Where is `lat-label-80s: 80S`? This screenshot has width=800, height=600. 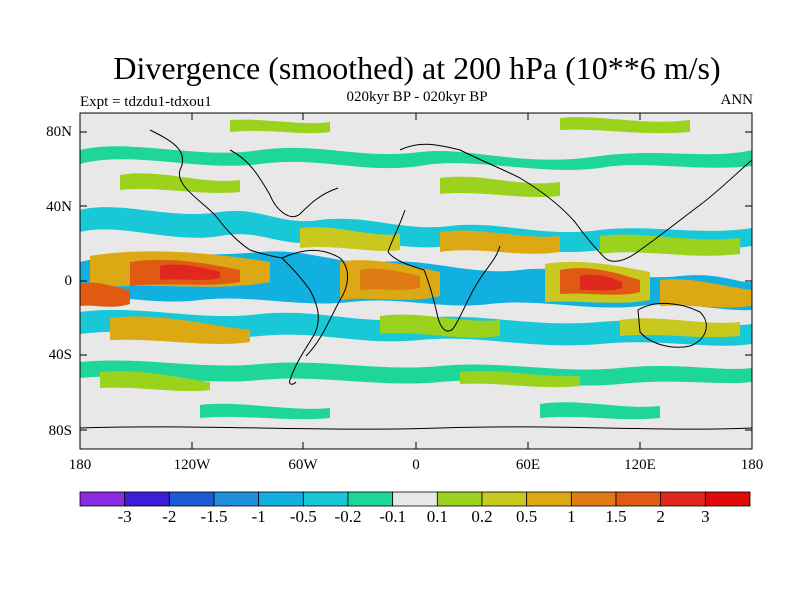 lat-label-80s: 80S is located at coordinates (60, 431).